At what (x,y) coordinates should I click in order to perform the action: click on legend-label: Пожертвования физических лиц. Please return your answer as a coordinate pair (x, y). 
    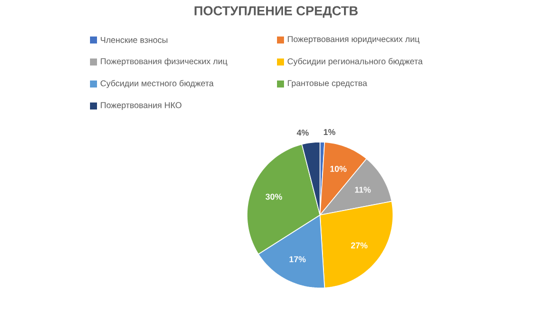
    Looking at the image, I should click on (164, 62).